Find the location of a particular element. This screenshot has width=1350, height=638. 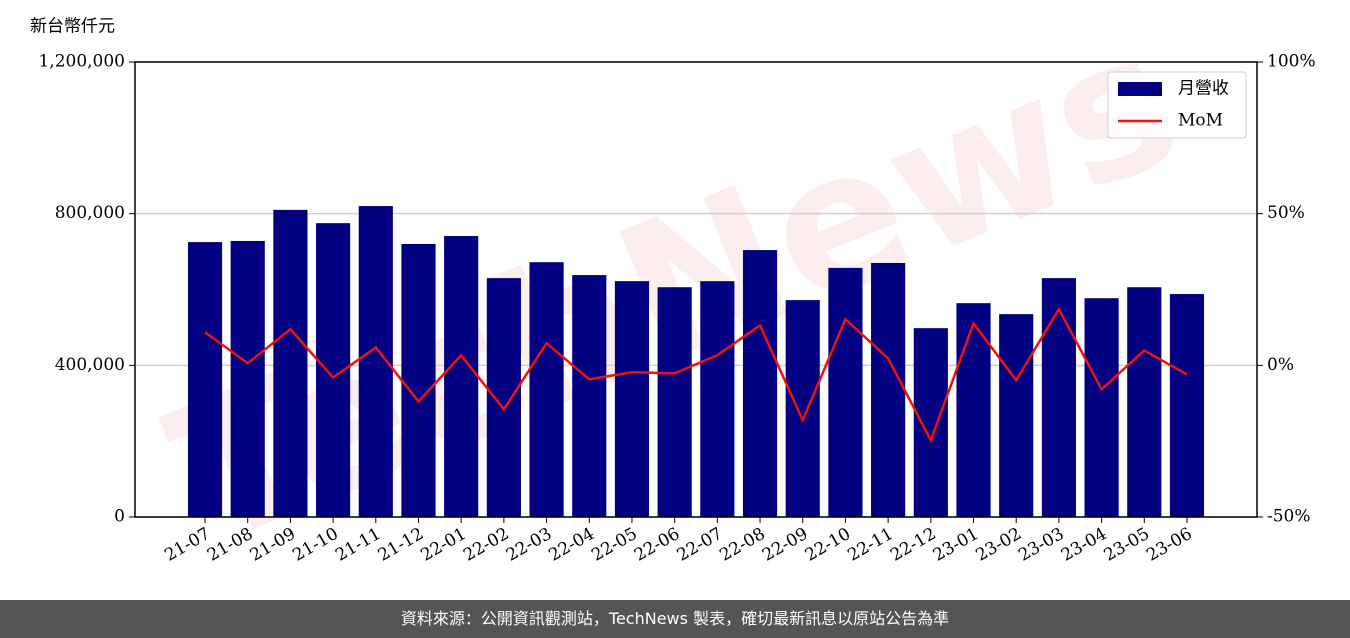

x-tick-label: 21-12 is located at coordinates (401, 545).